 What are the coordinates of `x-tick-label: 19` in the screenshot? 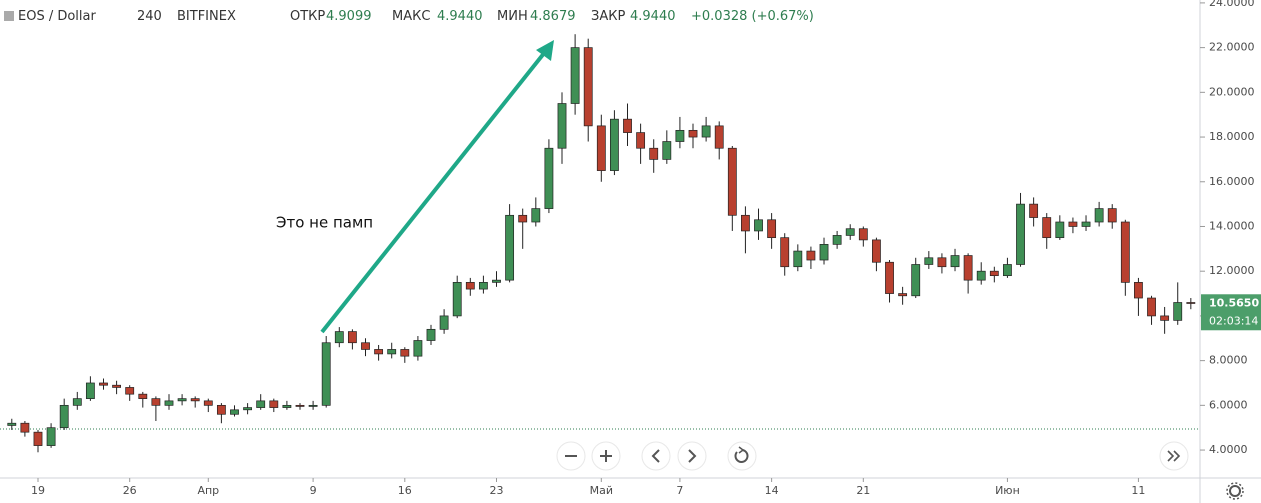 It's located at (38, 490).